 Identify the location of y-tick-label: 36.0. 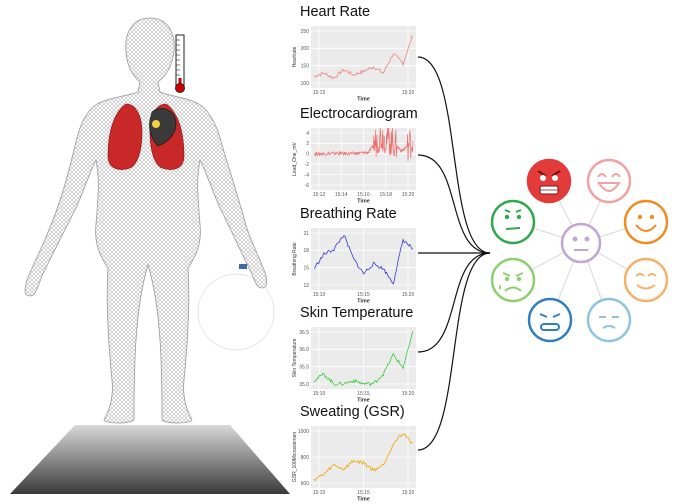
(304, 350).